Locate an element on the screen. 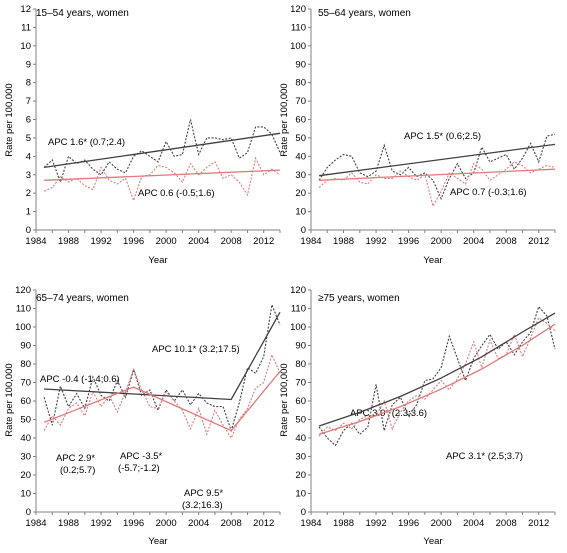  y-tick-label: 50 is located at coordinates (300, 138).